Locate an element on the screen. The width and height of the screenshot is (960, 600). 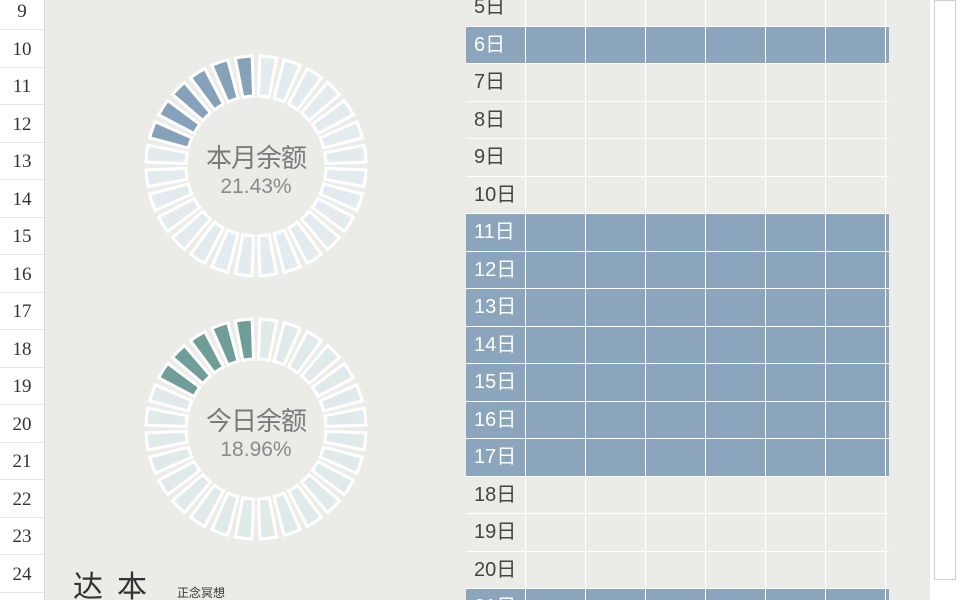
day-label-cell: 20日 is located at coordinates (496, 569).